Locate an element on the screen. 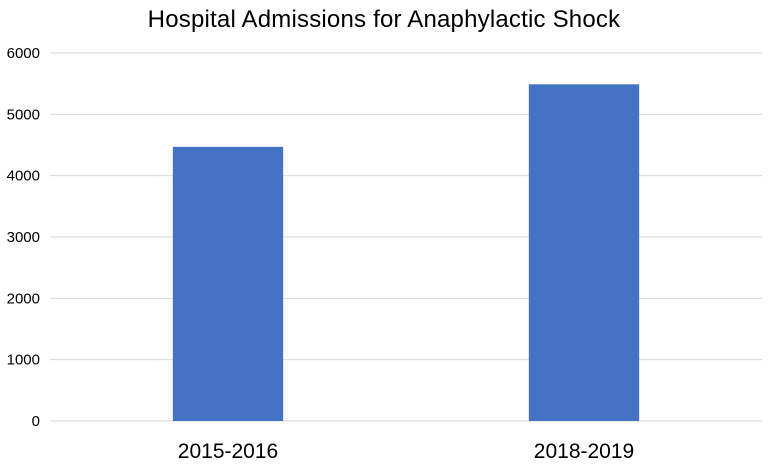  y-tick-label: 0 is located at coordinates (36, 421).